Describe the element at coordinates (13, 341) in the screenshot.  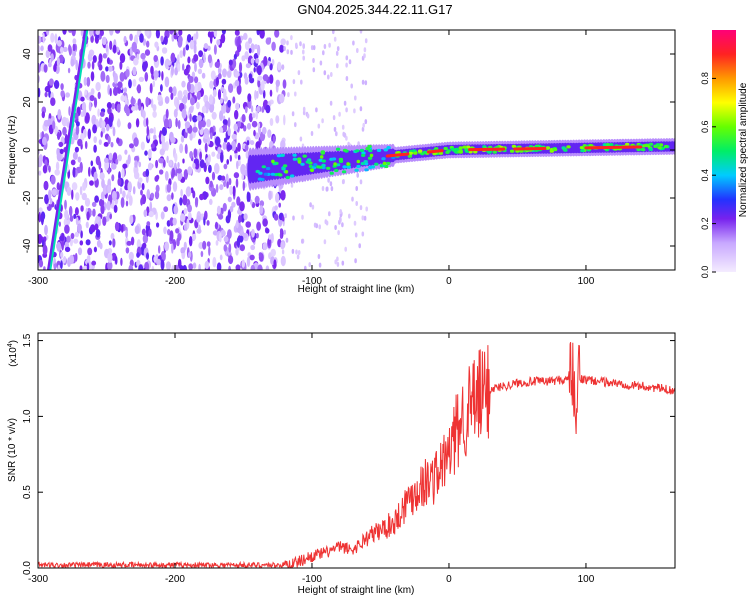
I see `snr-multiplier-close: )` at that location.